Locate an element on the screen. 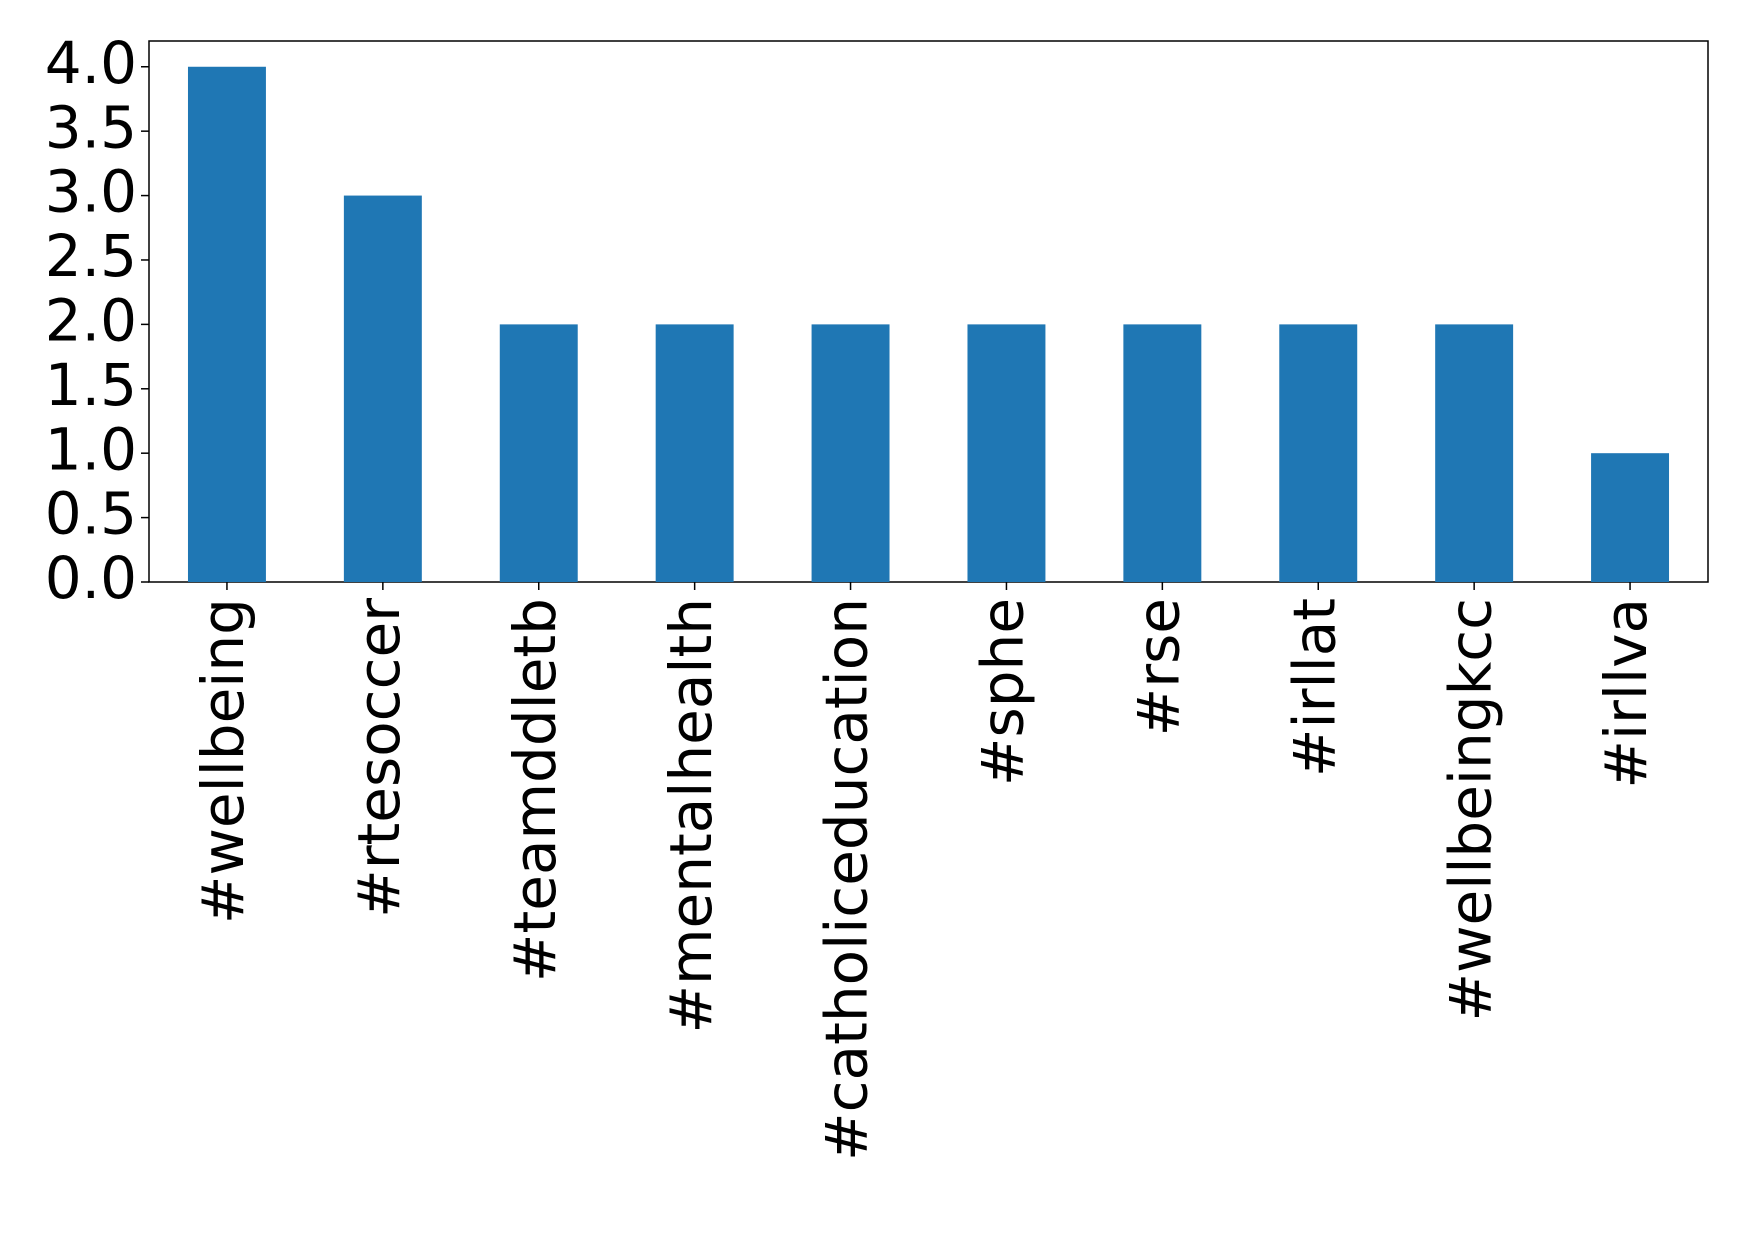  x-tick-label: #rse is located at coordinates (1158, 667).